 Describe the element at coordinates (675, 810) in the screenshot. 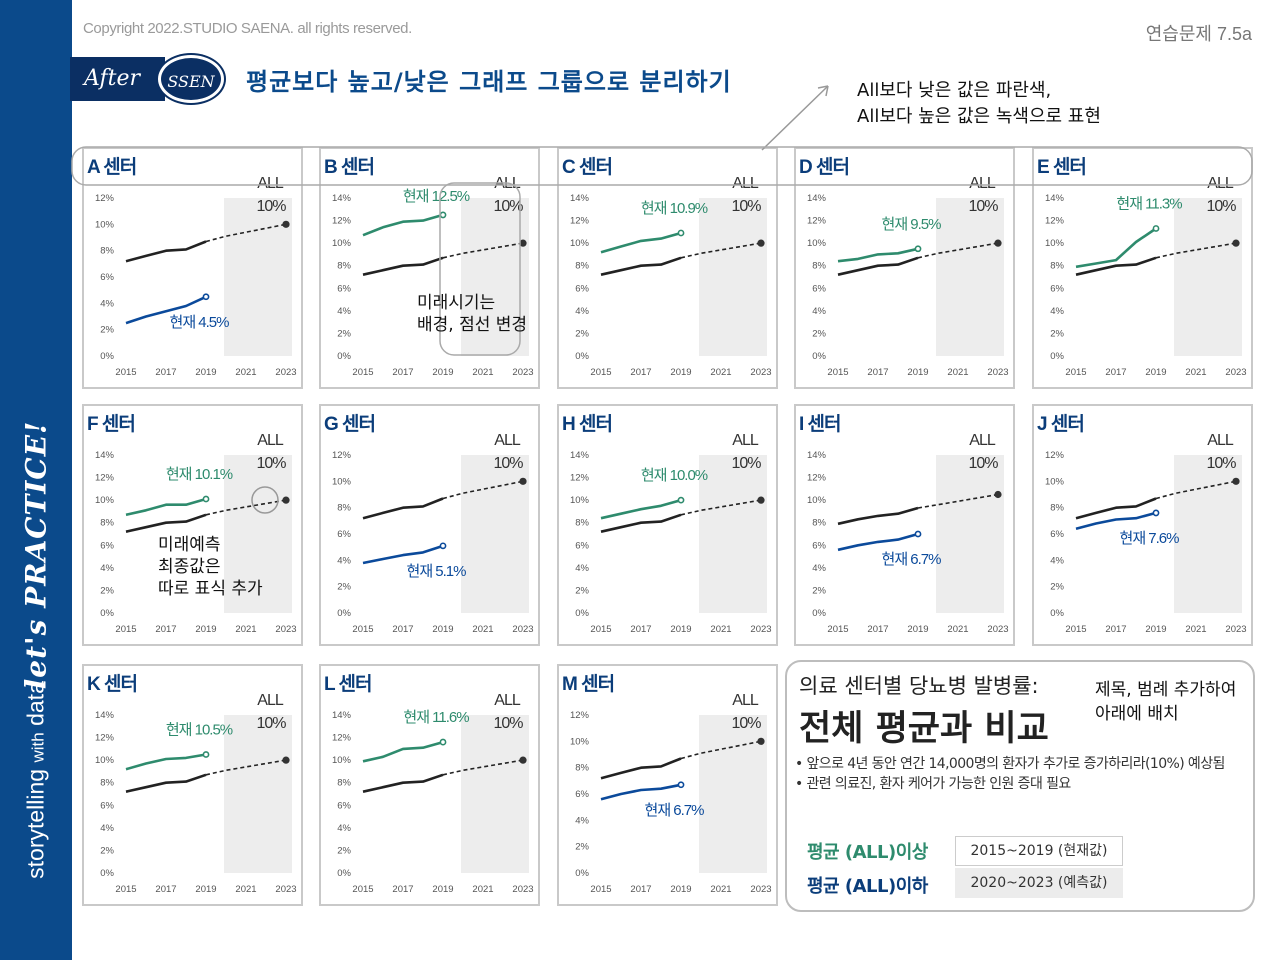

I see `current-value-label: 현재 6.7%` at that location.